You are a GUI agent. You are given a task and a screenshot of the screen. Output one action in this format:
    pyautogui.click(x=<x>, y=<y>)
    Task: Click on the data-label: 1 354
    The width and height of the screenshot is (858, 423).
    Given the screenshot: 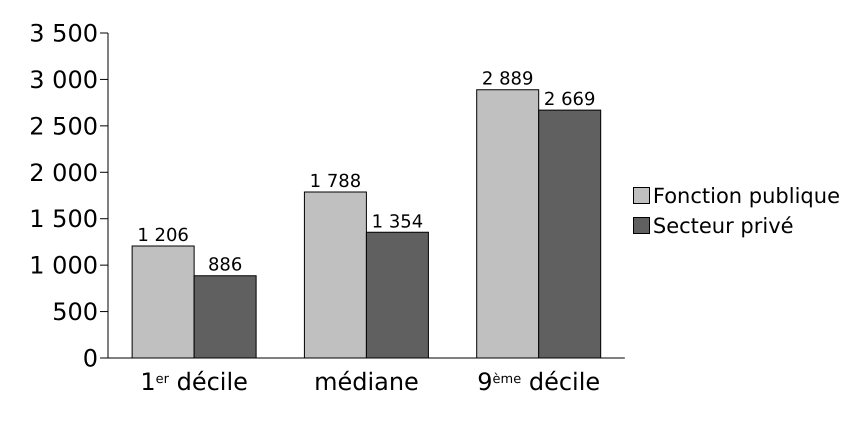 What is the action you would take?
    pyautogui.click(x=398, y=221)
    